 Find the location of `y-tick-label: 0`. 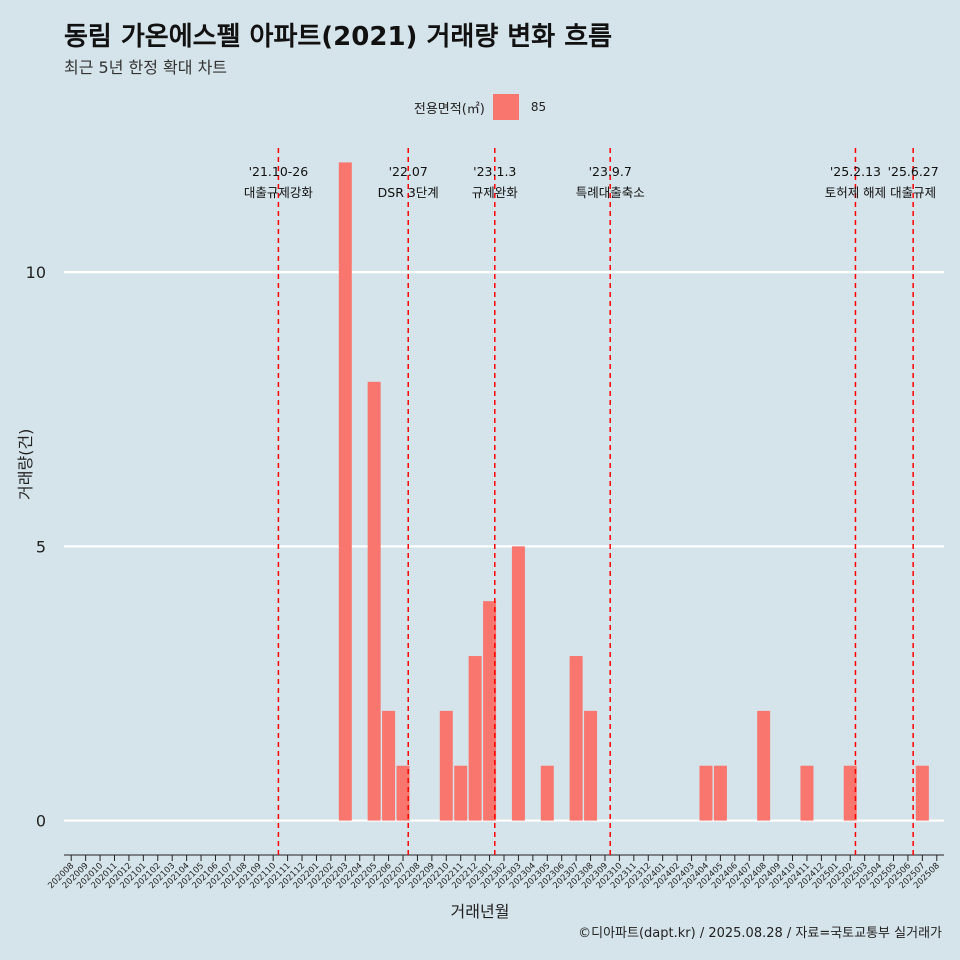

y-tick-label: 0 is located at coordinates (41, 821).